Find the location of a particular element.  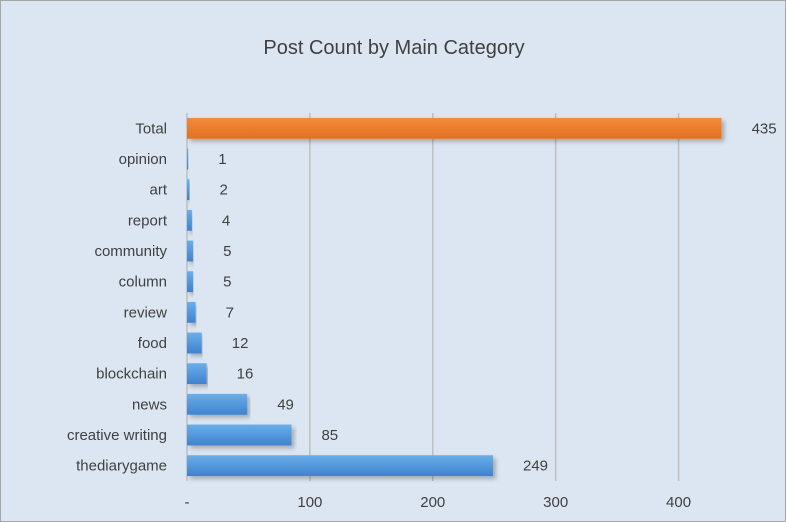

value-label: 249 is located at coordinates (535, 466).